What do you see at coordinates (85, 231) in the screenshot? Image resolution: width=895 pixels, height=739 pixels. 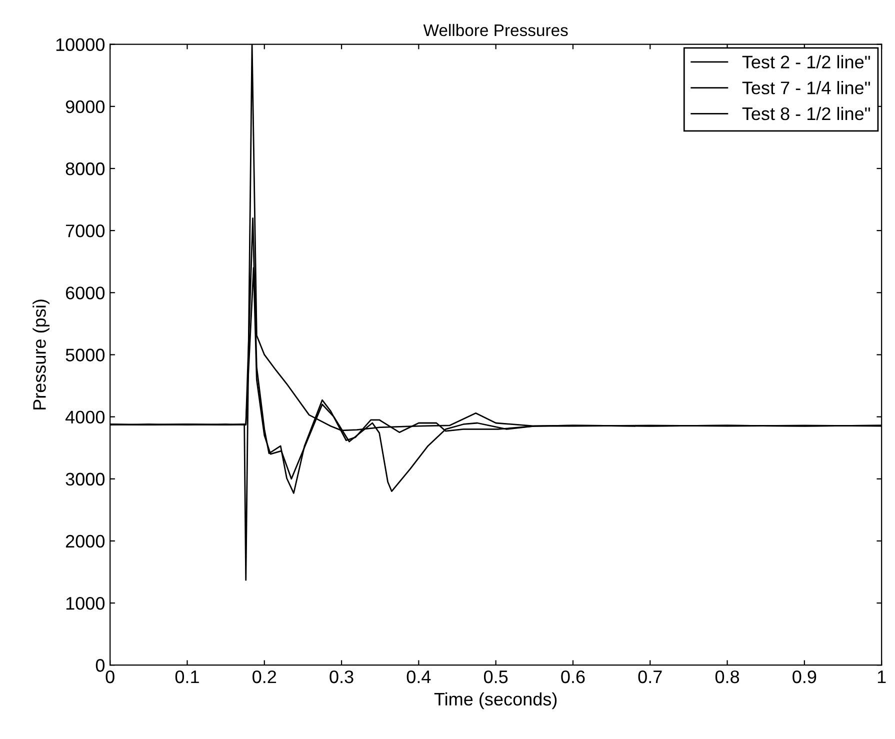 I see `y-tick-label: 7000` at bounding box center [85, 231].